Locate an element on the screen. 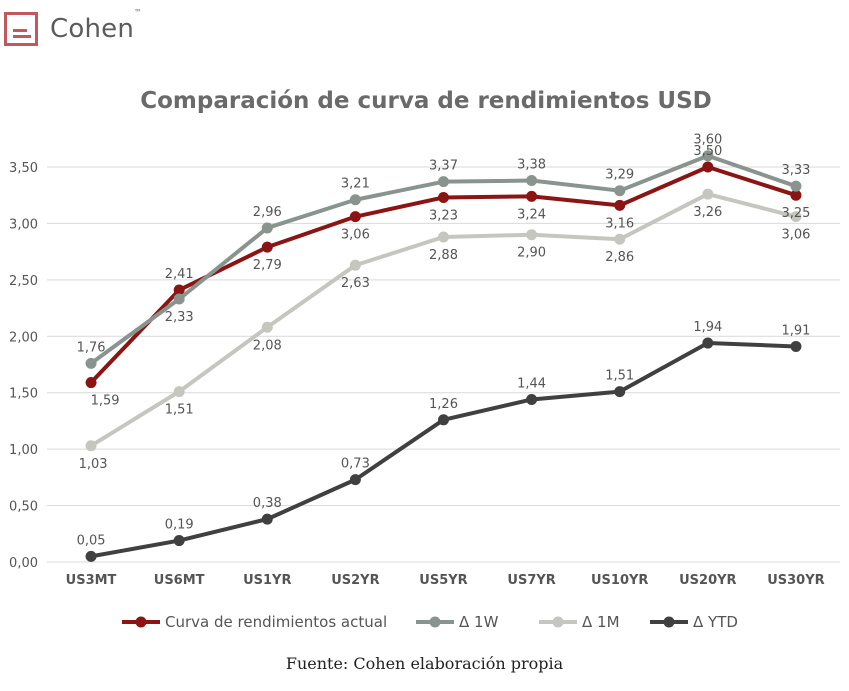 This screenshot has width=849, height=691. legend-label: Curva de rendimientos actual is located at coordinates (276, 622).